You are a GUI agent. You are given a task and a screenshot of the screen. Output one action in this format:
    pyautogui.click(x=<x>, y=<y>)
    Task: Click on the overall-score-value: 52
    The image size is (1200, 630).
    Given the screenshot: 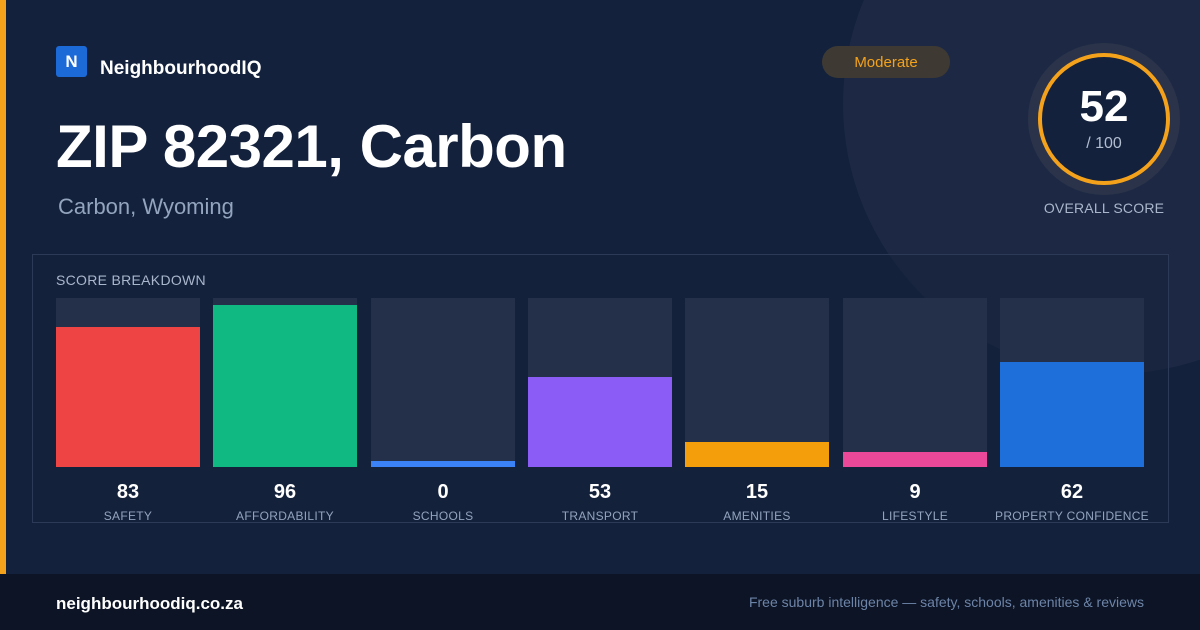 What is the action you would take?
    pyautogui.click(x=1104, y=106)
    